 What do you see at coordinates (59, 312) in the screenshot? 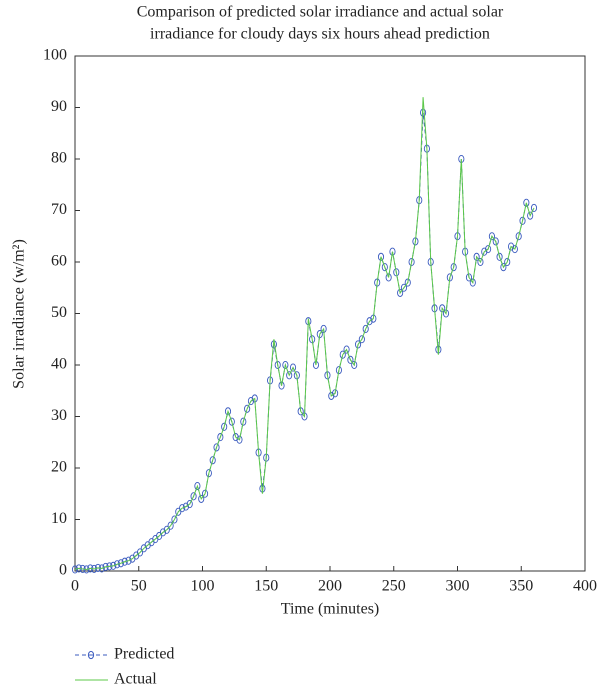
I see `y-tick-label: 50` at bounding box center [59, 312].